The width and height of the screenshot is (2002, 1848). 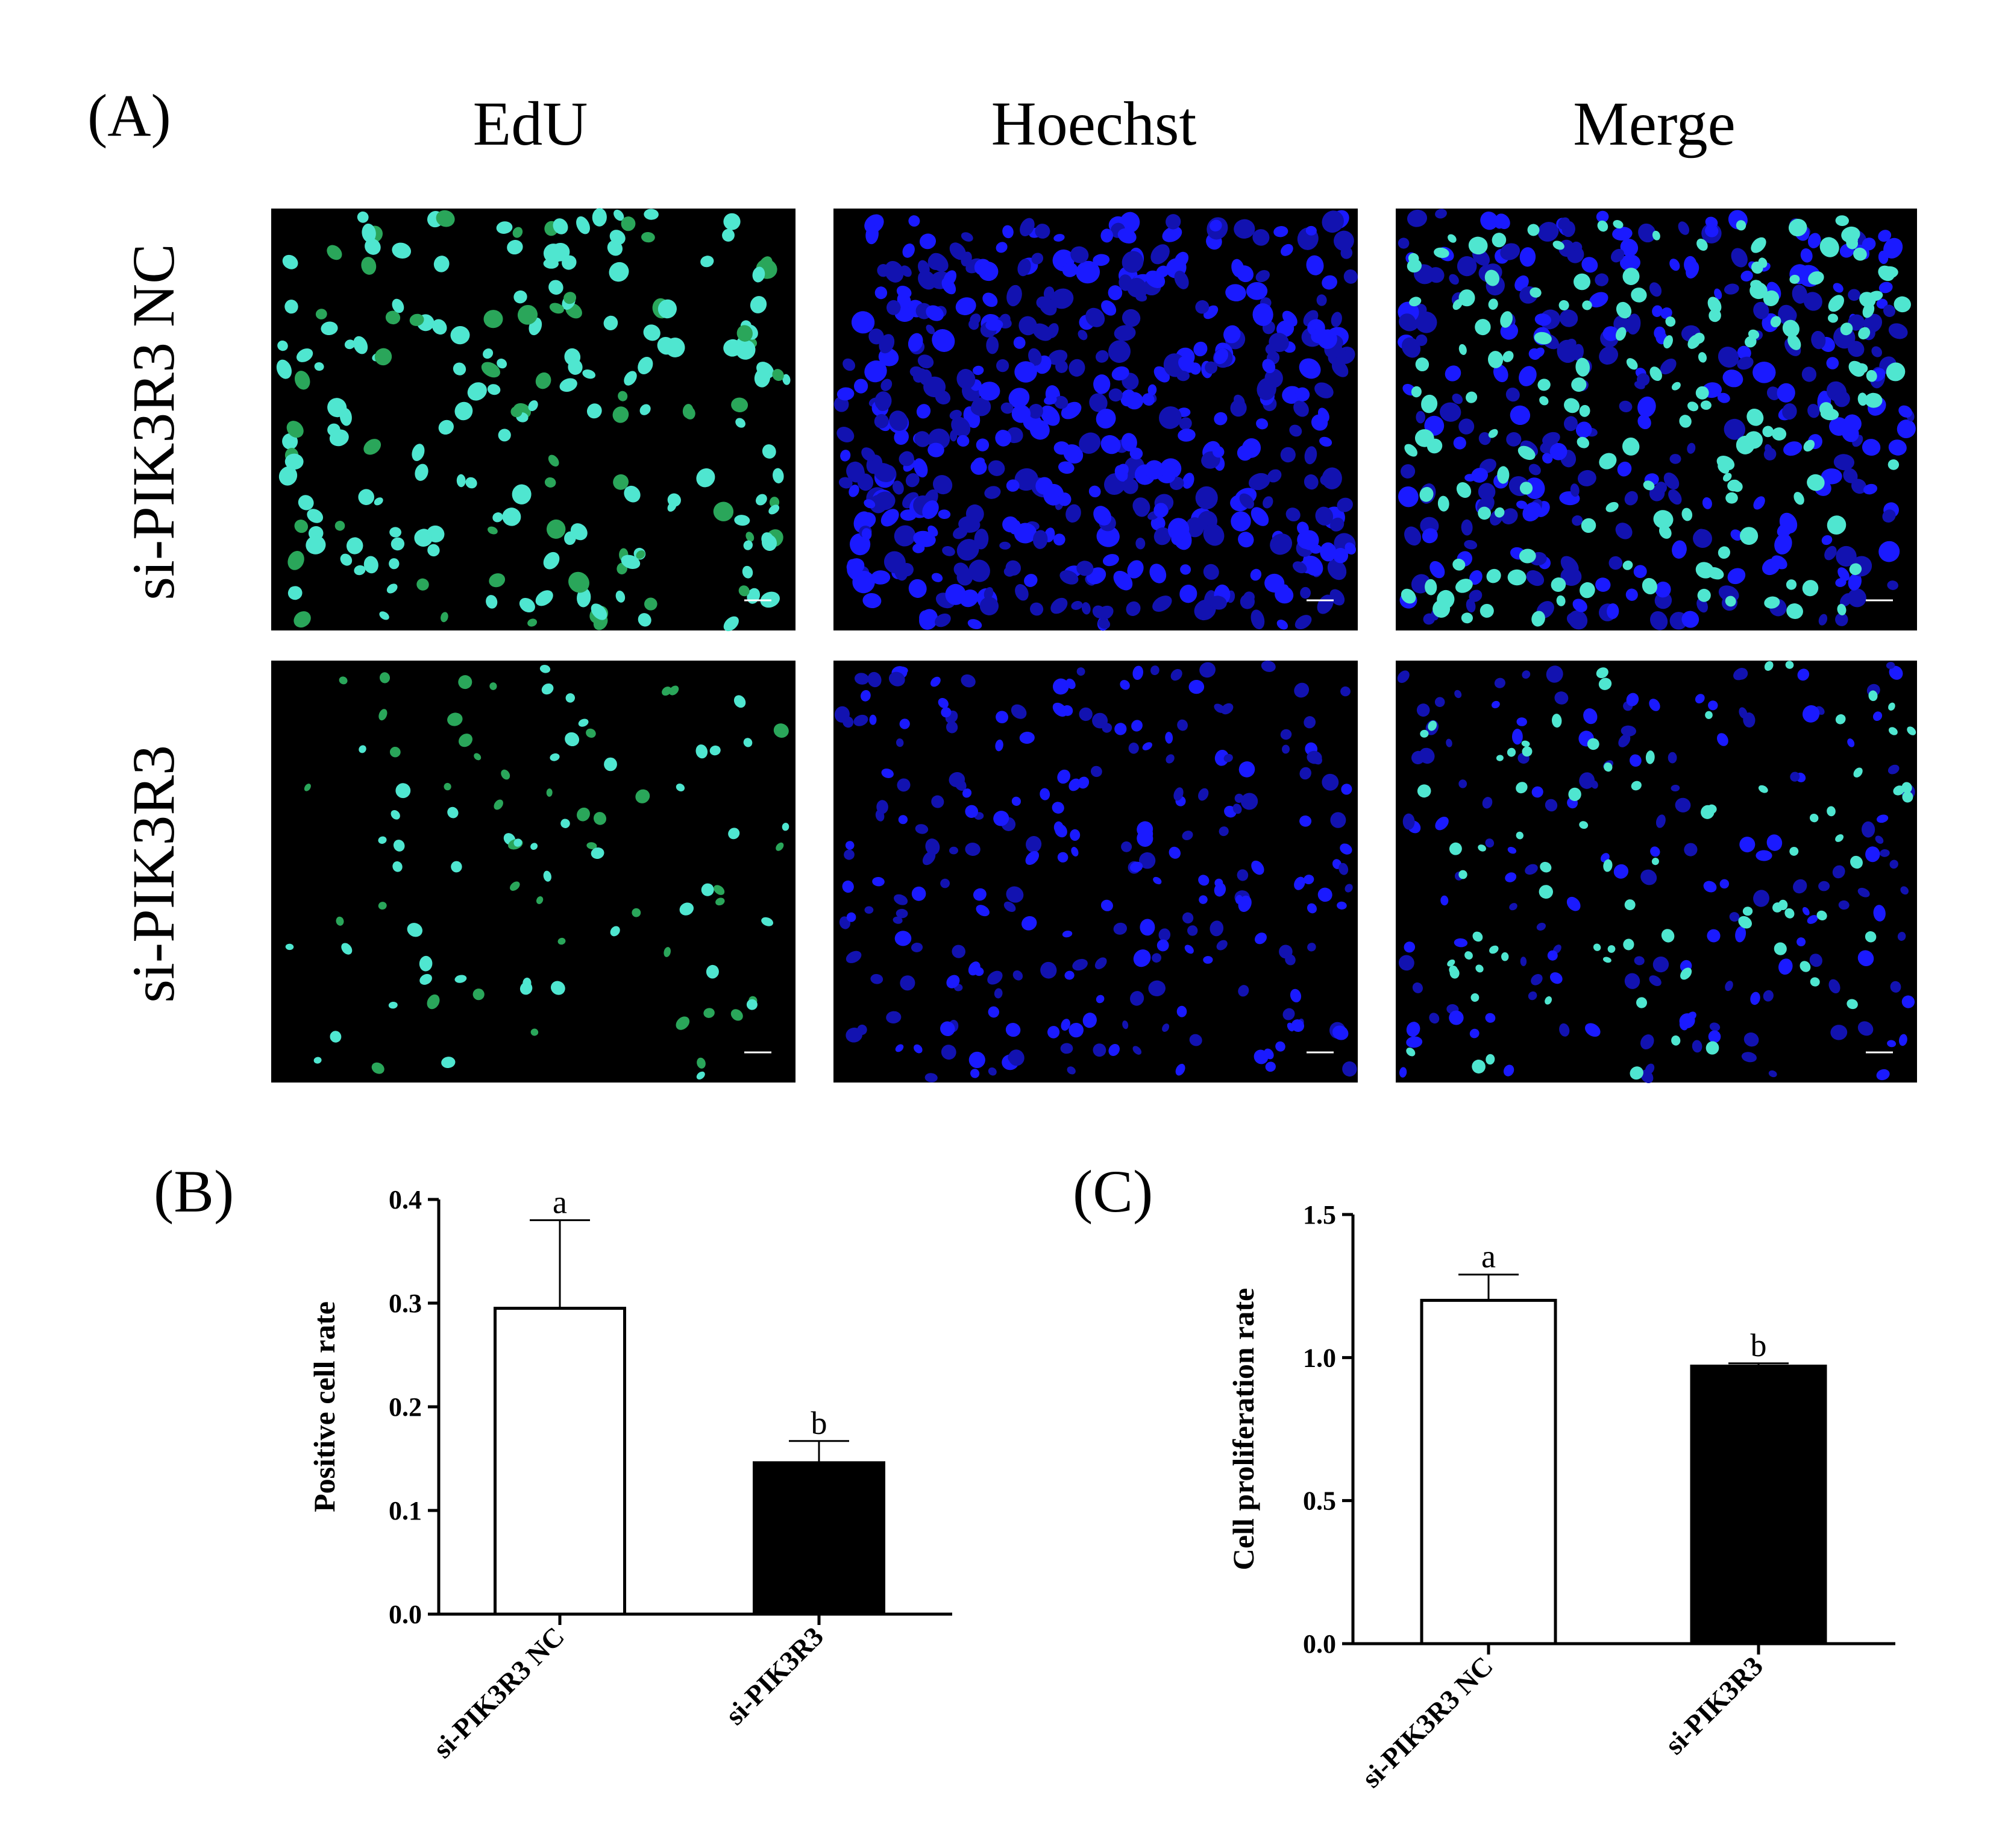 What do you see at coordinates (1319, 1644) in the screenshot?
I see `y-tick-label: 0.0` at bounding box center [1319, 1644].